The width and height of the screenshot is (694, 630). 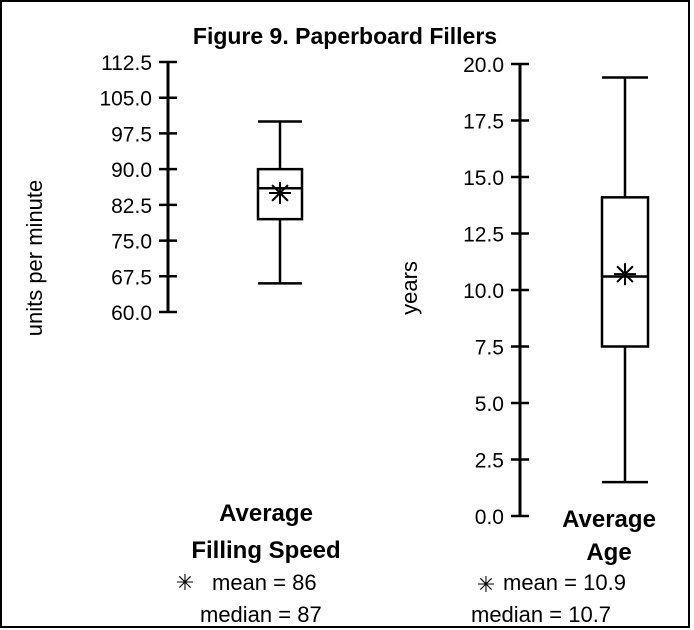 What do you see at coordinates (608, 552) in the screenshot?
I see `x-axis-label-line2: Age` at bounding box center [608, 552].